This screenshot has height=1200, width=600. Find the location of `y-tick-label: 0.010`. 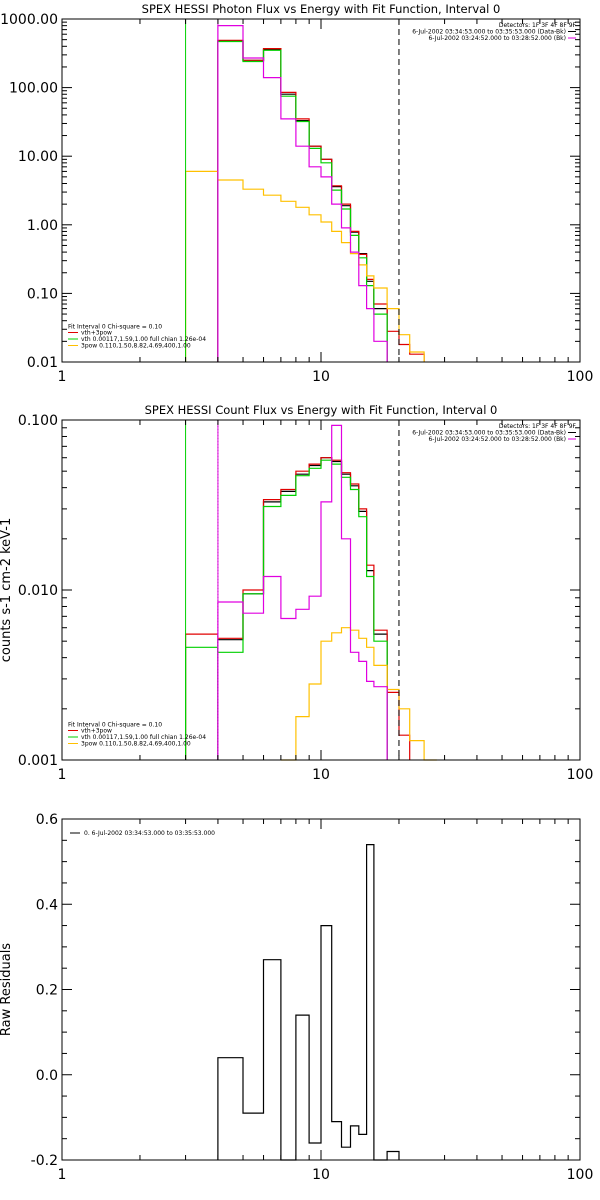

y-tick-label: 0.010 is located at coordinates (38, 591).